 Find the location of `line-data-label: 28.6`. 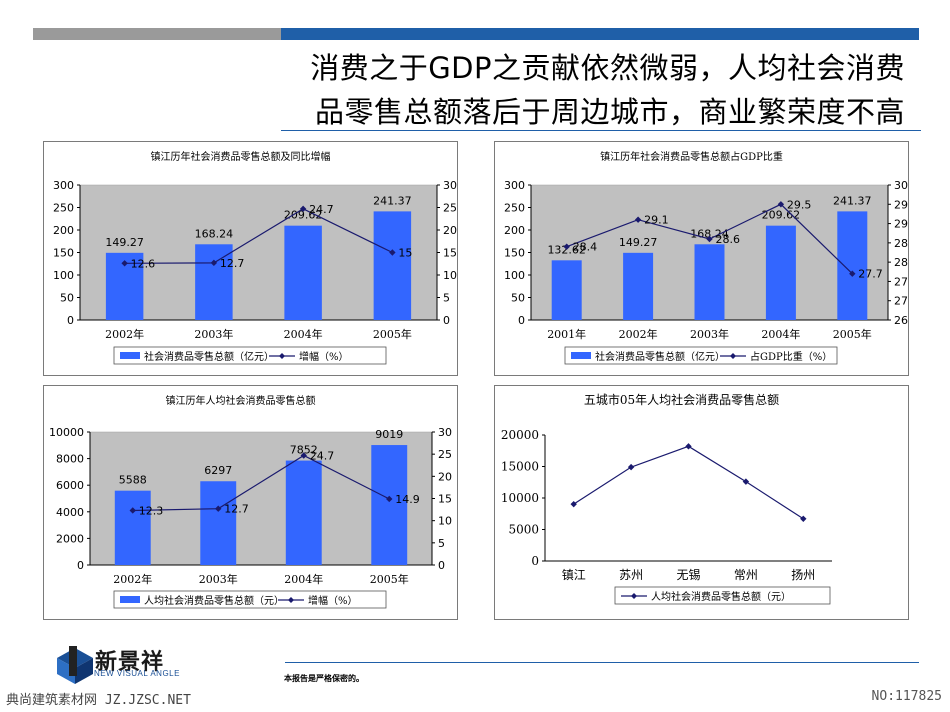

line-data-label: 28.6 is located at coordinates (728, 239).